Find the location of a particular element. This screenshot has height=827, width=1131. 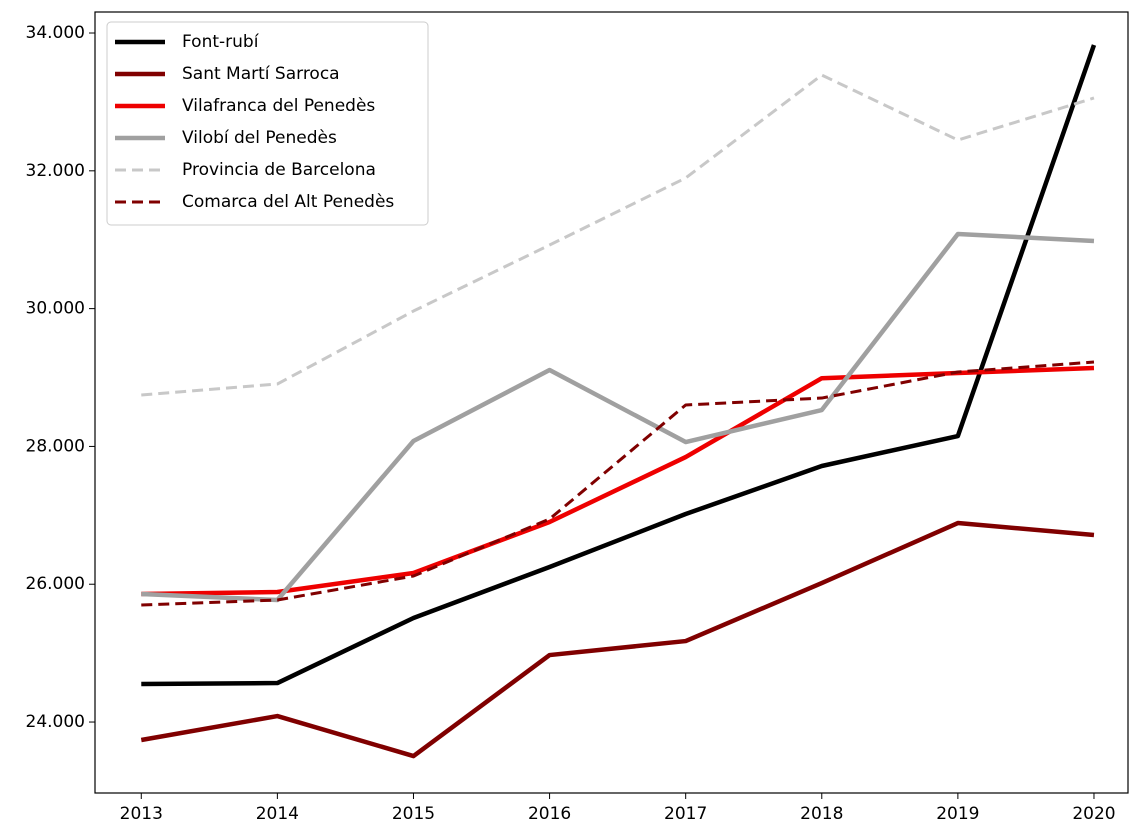

y-tick-label: 28.000 is located at coordinates (55, 446).